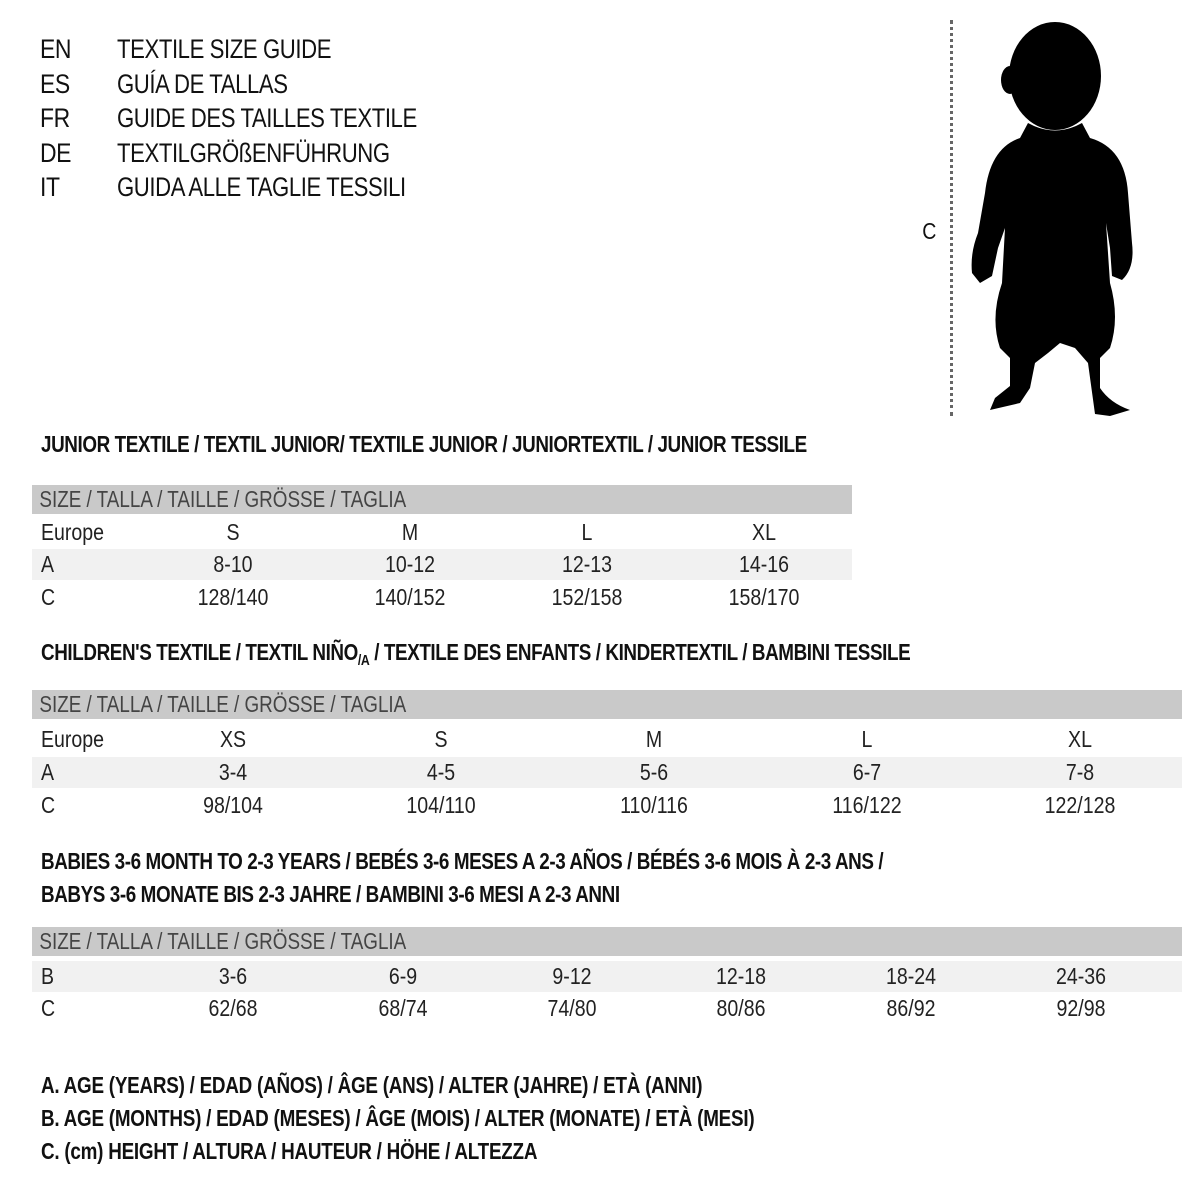 The height and width of the screenshot is (1200, 1200). Describe the element at coordinates (403, 976) in the screenshot. I see `table-cell: 6-9` at that location.